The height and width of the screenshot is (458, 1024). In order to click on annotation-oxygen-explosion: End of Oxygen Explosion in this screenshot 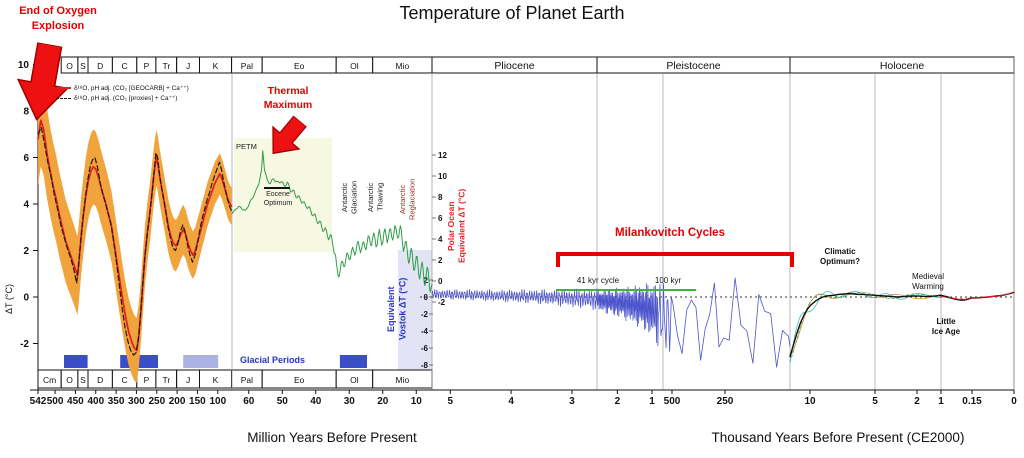, I will do `click(58, 19)`.